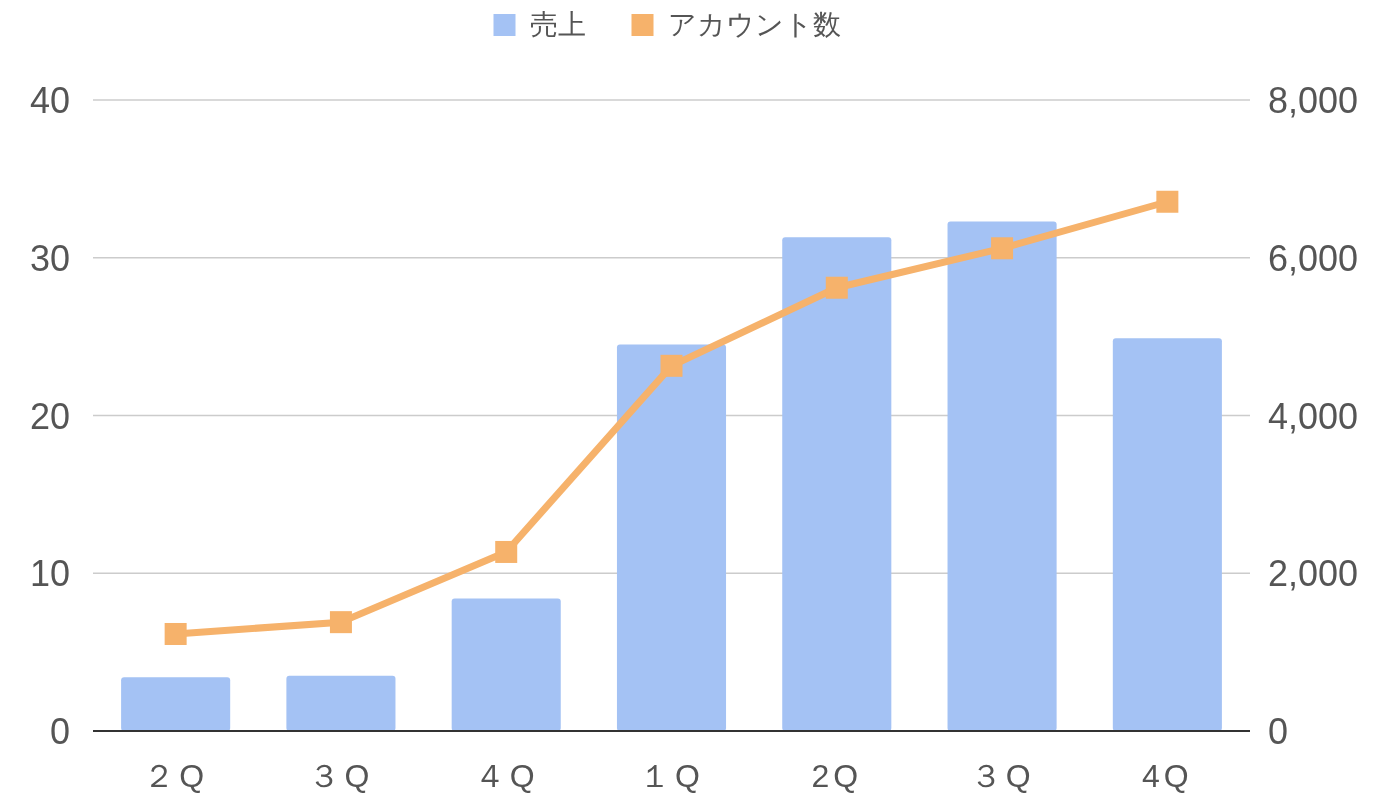  Describe the element at coordinates (1313, 574) in the screenshot. I see `y2-tick-label: 2,000` at that location.